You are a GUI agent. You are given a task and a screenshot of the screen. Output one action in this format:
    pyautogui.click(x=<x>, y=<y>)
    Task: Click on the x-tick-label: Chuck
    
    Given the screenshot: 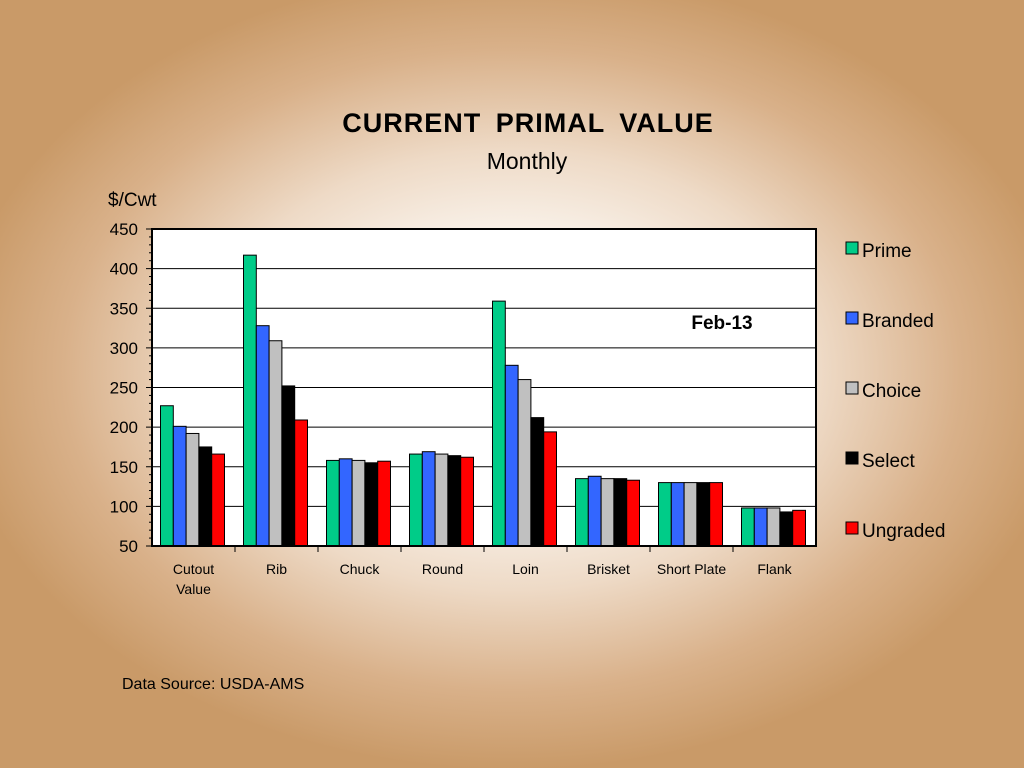 What is the action you would take?
    pyautogui.click(x=360, y=569)
    